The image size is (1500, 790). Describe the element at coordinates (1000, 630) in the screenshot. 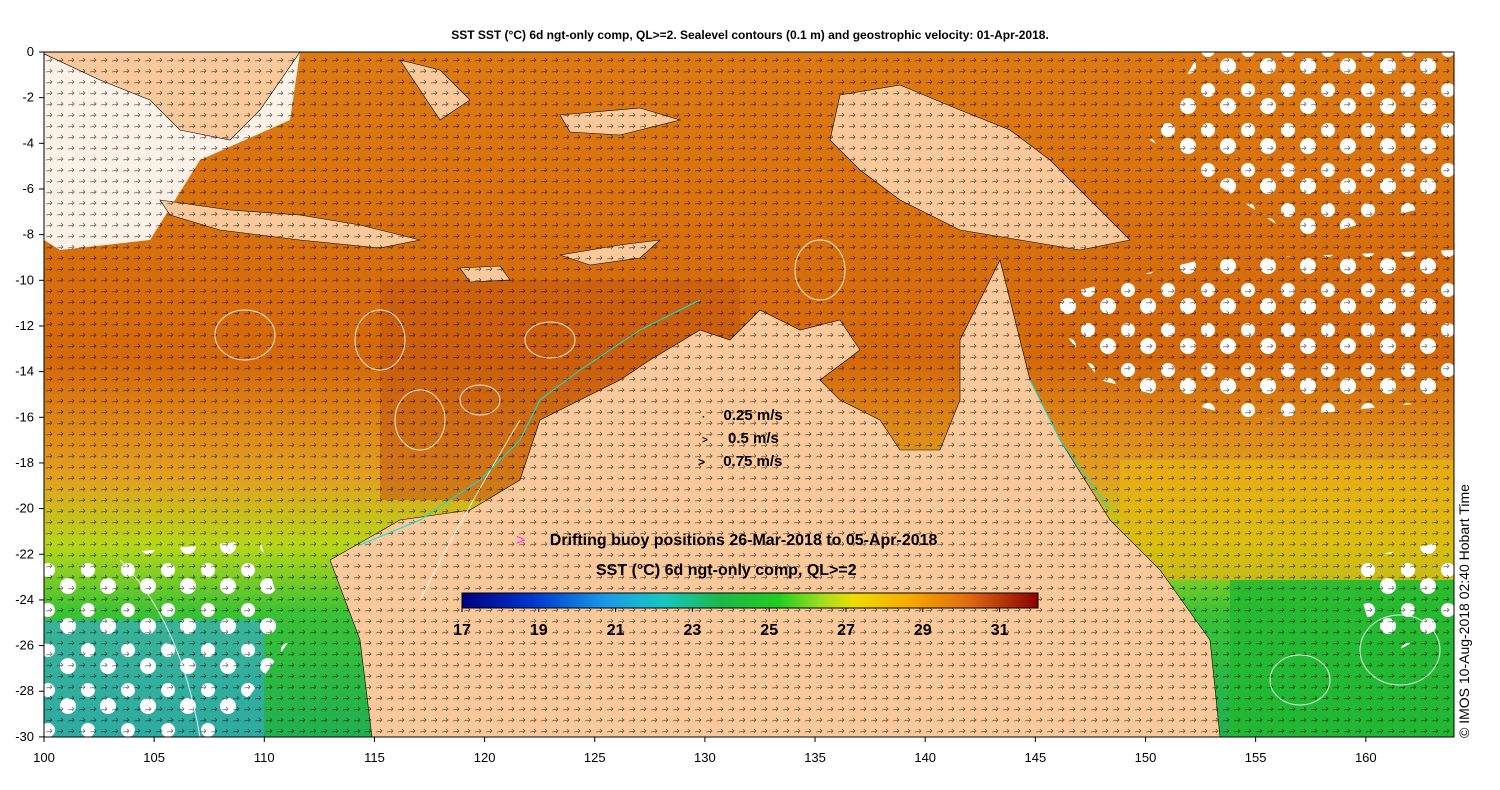

I see `colorbar-tick-label: 31` at that location.